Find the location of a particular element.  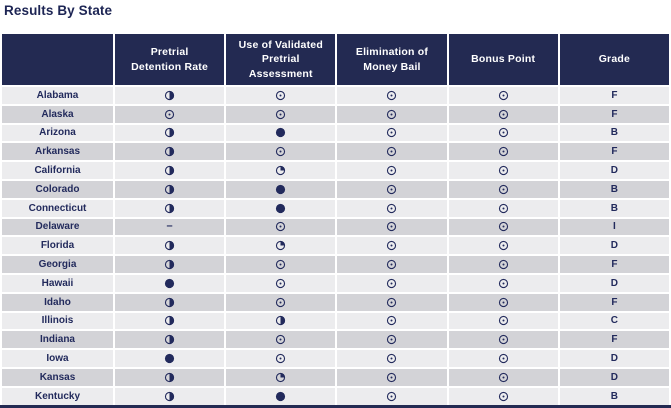

table-row: Arkansas F is located at coordinates (335, 152).